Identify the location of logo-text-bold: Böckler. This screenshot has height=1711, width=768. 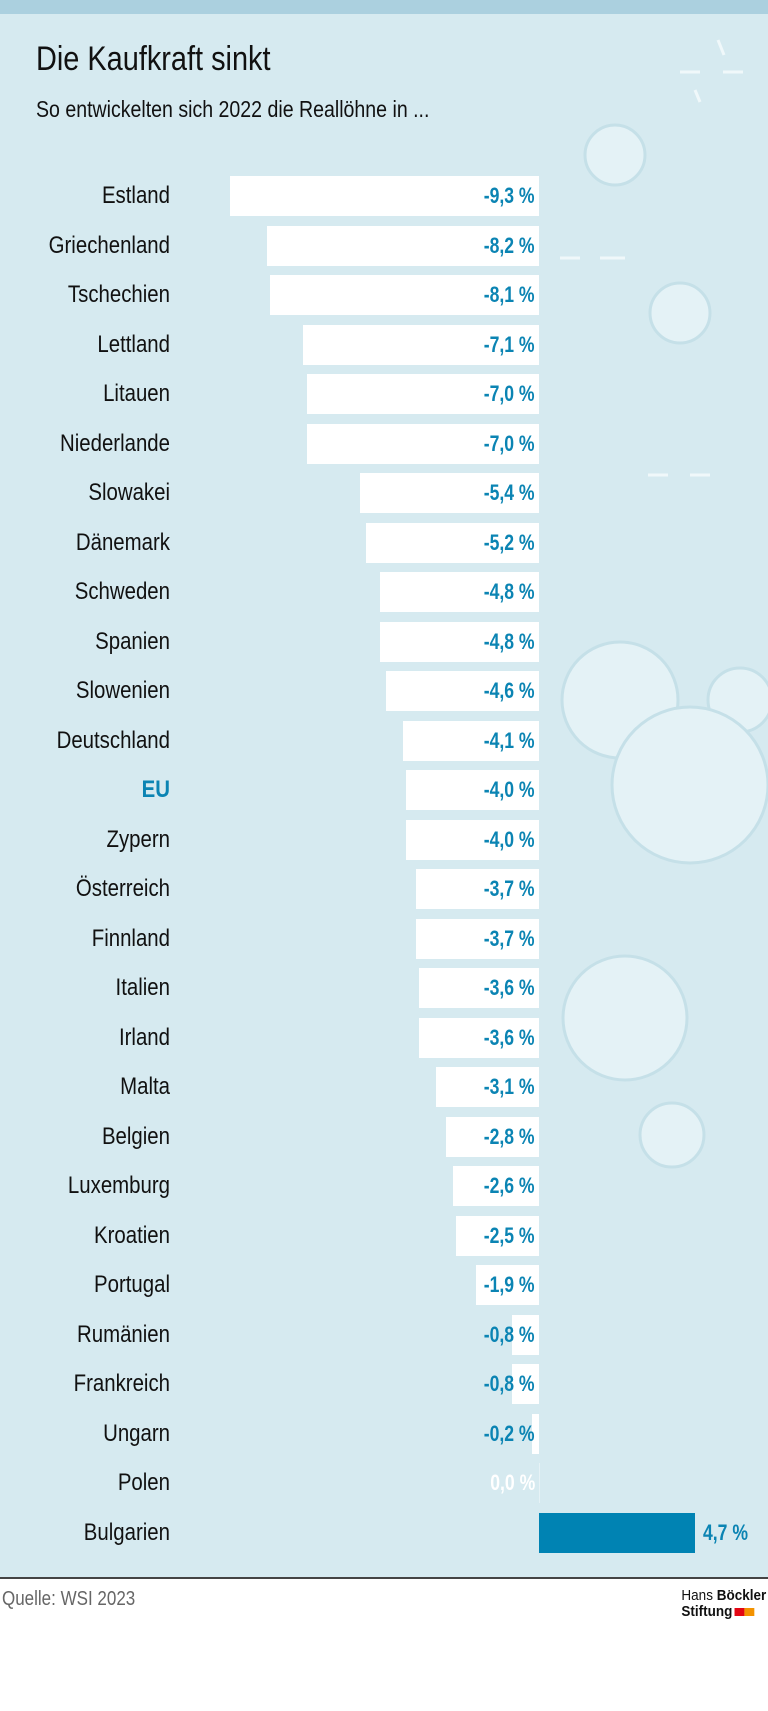
(741, 1595).